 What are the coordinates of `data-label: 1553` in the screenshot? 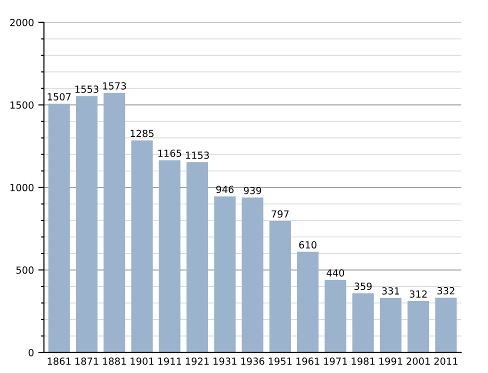 It's located at (86, 89).